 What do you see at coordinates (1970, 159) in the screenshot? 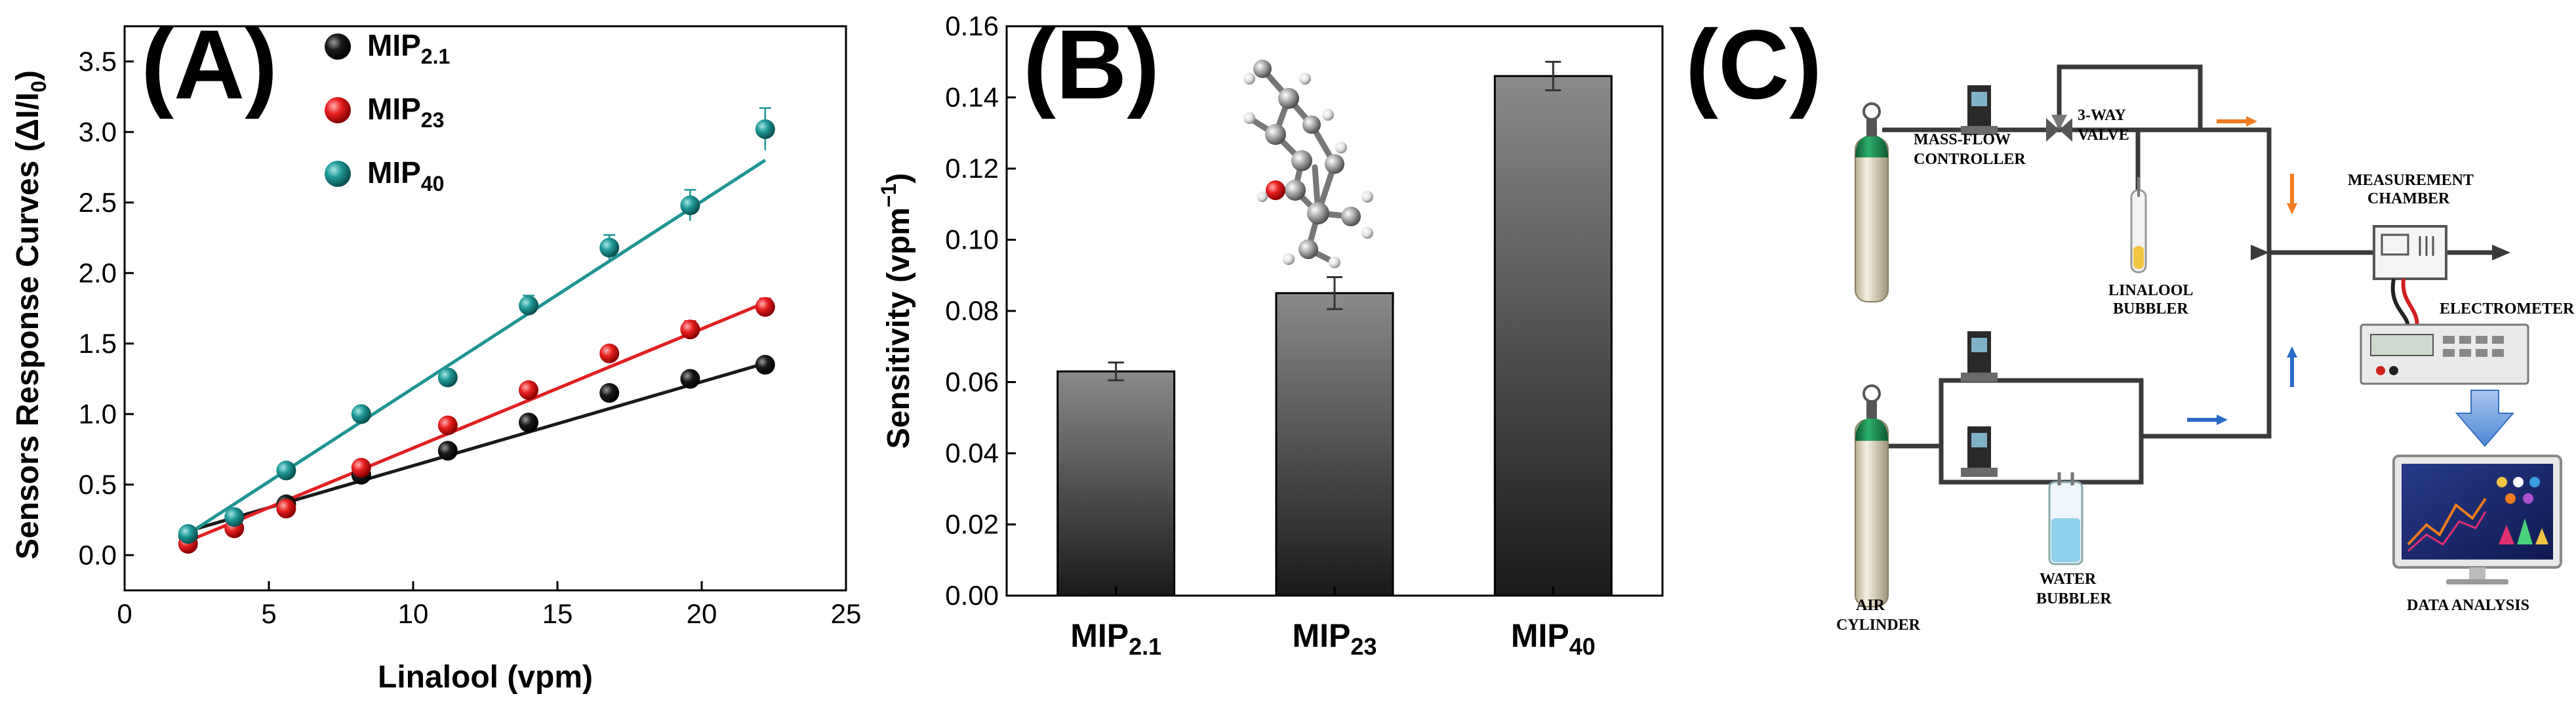
I see `label-controller: CONTROLLER` at bounding box center [1970, 159].